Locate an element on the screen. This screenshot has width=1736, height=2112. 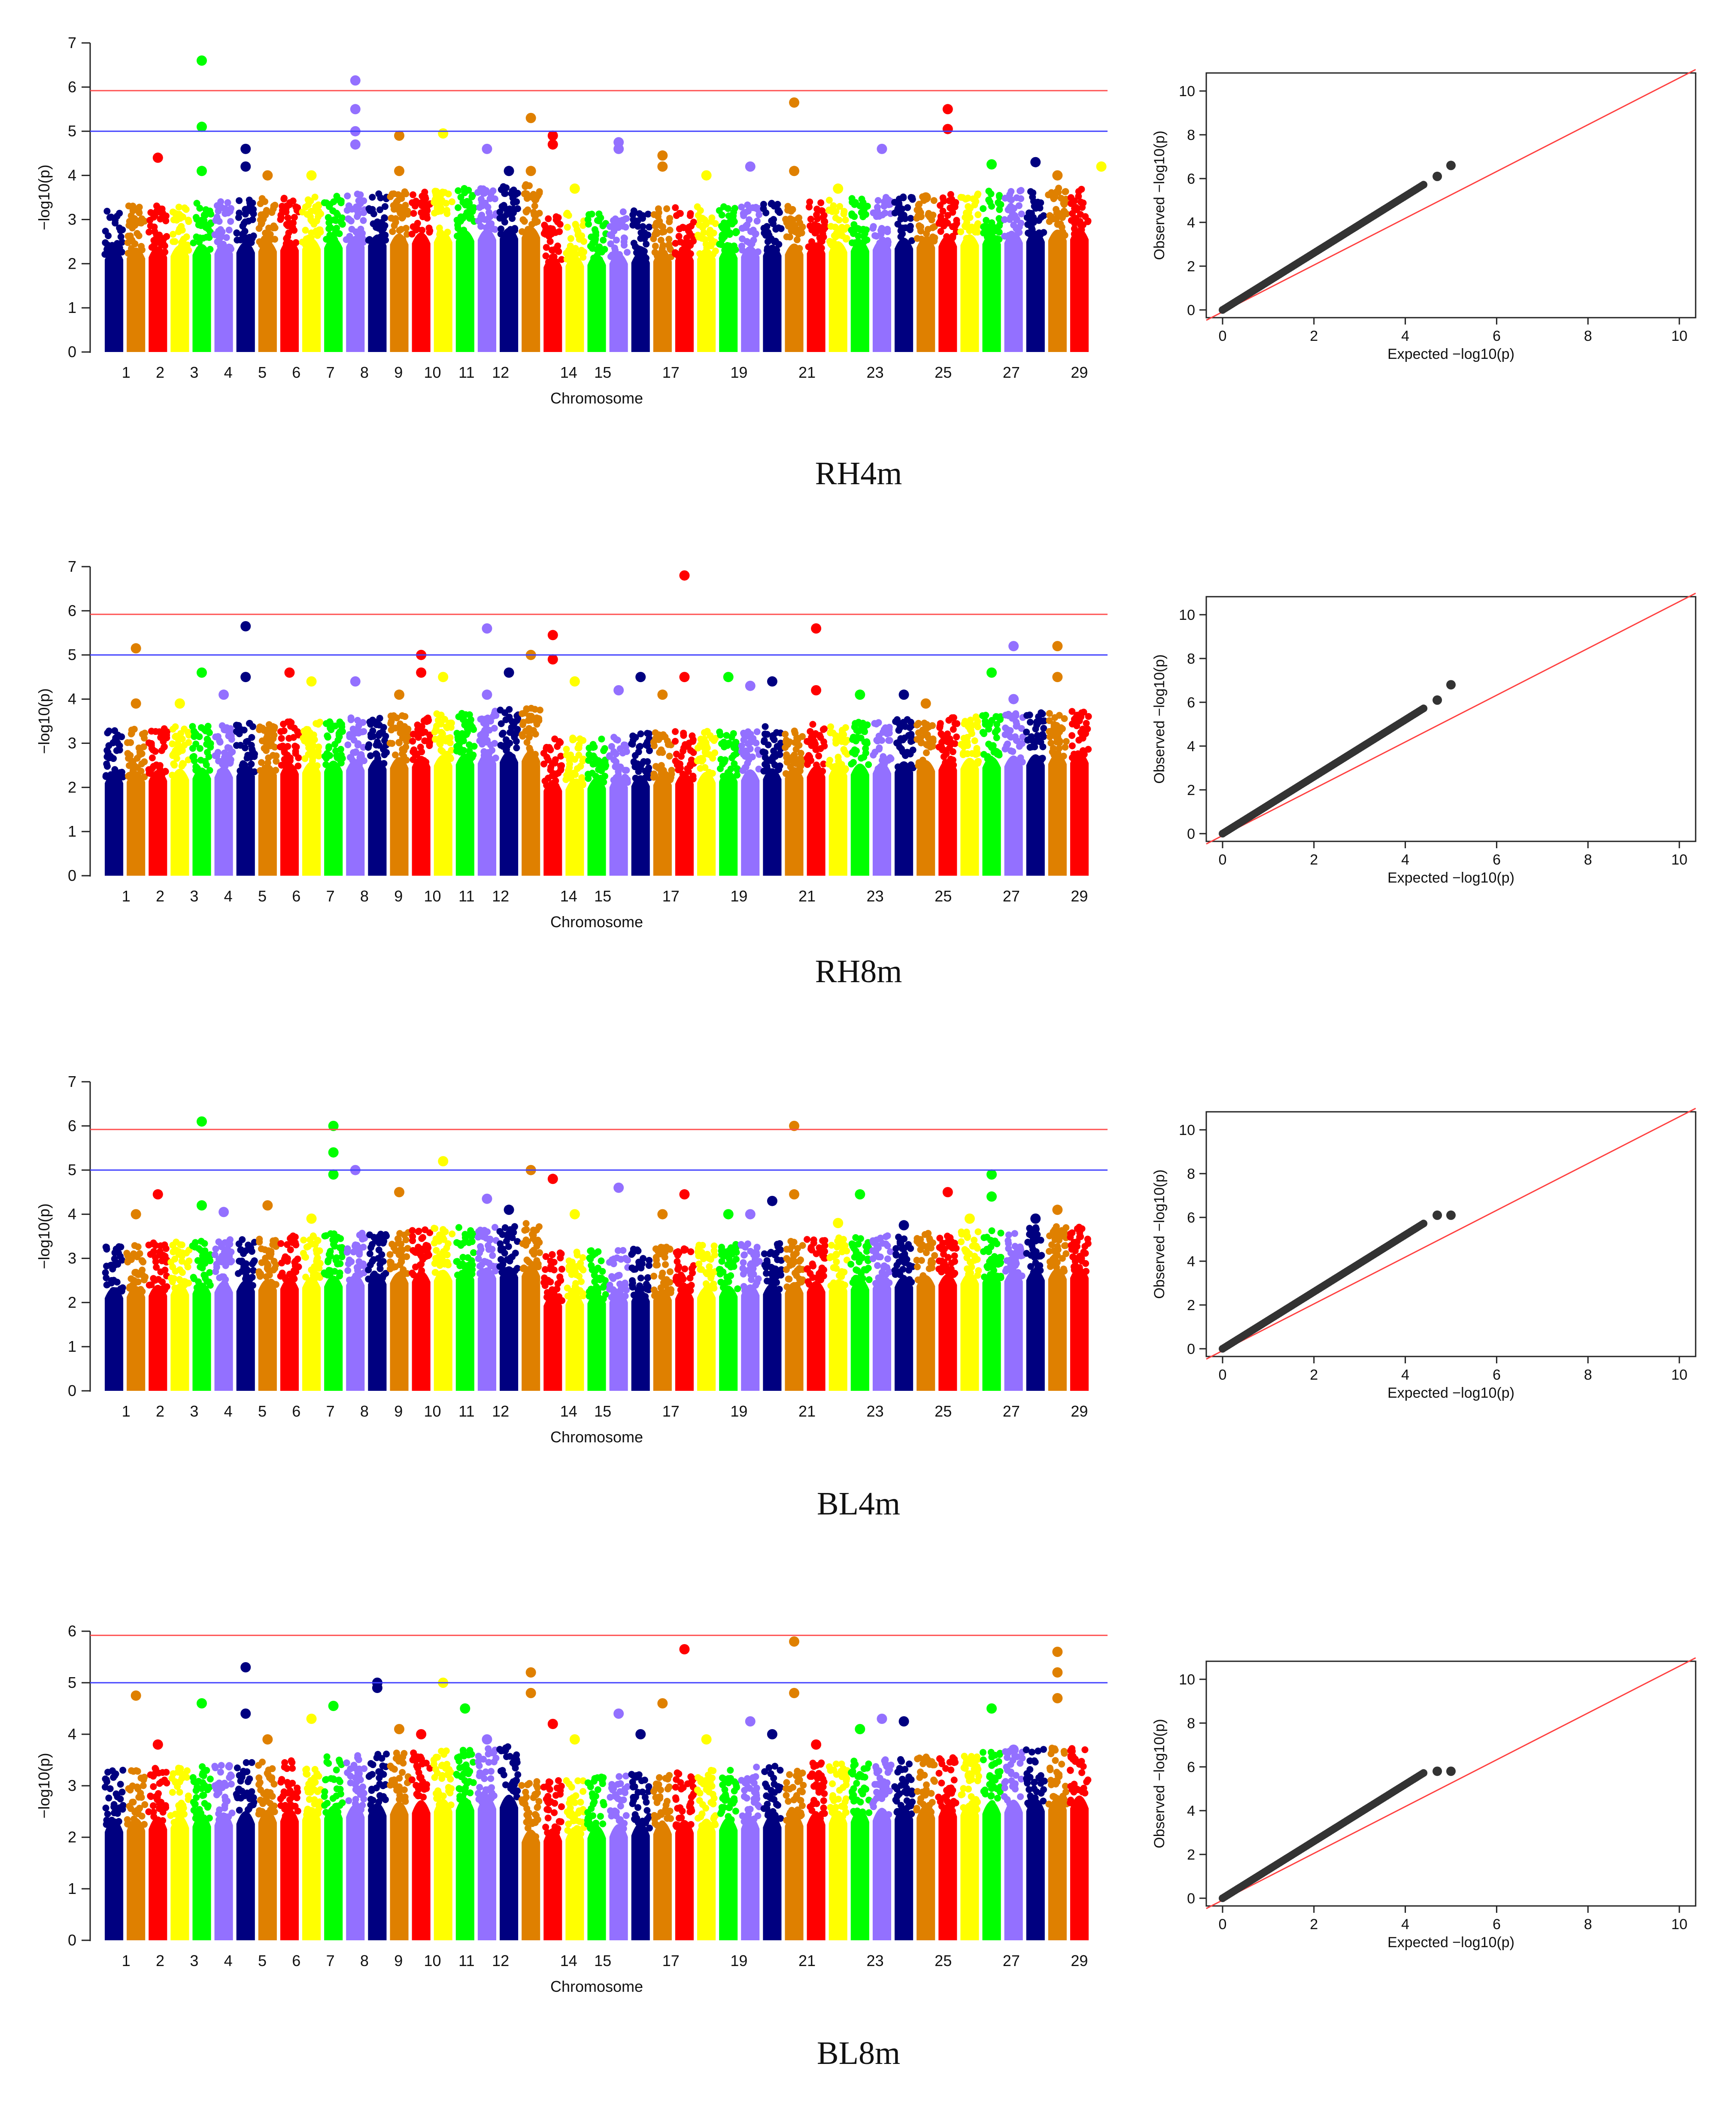
chromosome-label: 11 is located at coordinates (466, 372).